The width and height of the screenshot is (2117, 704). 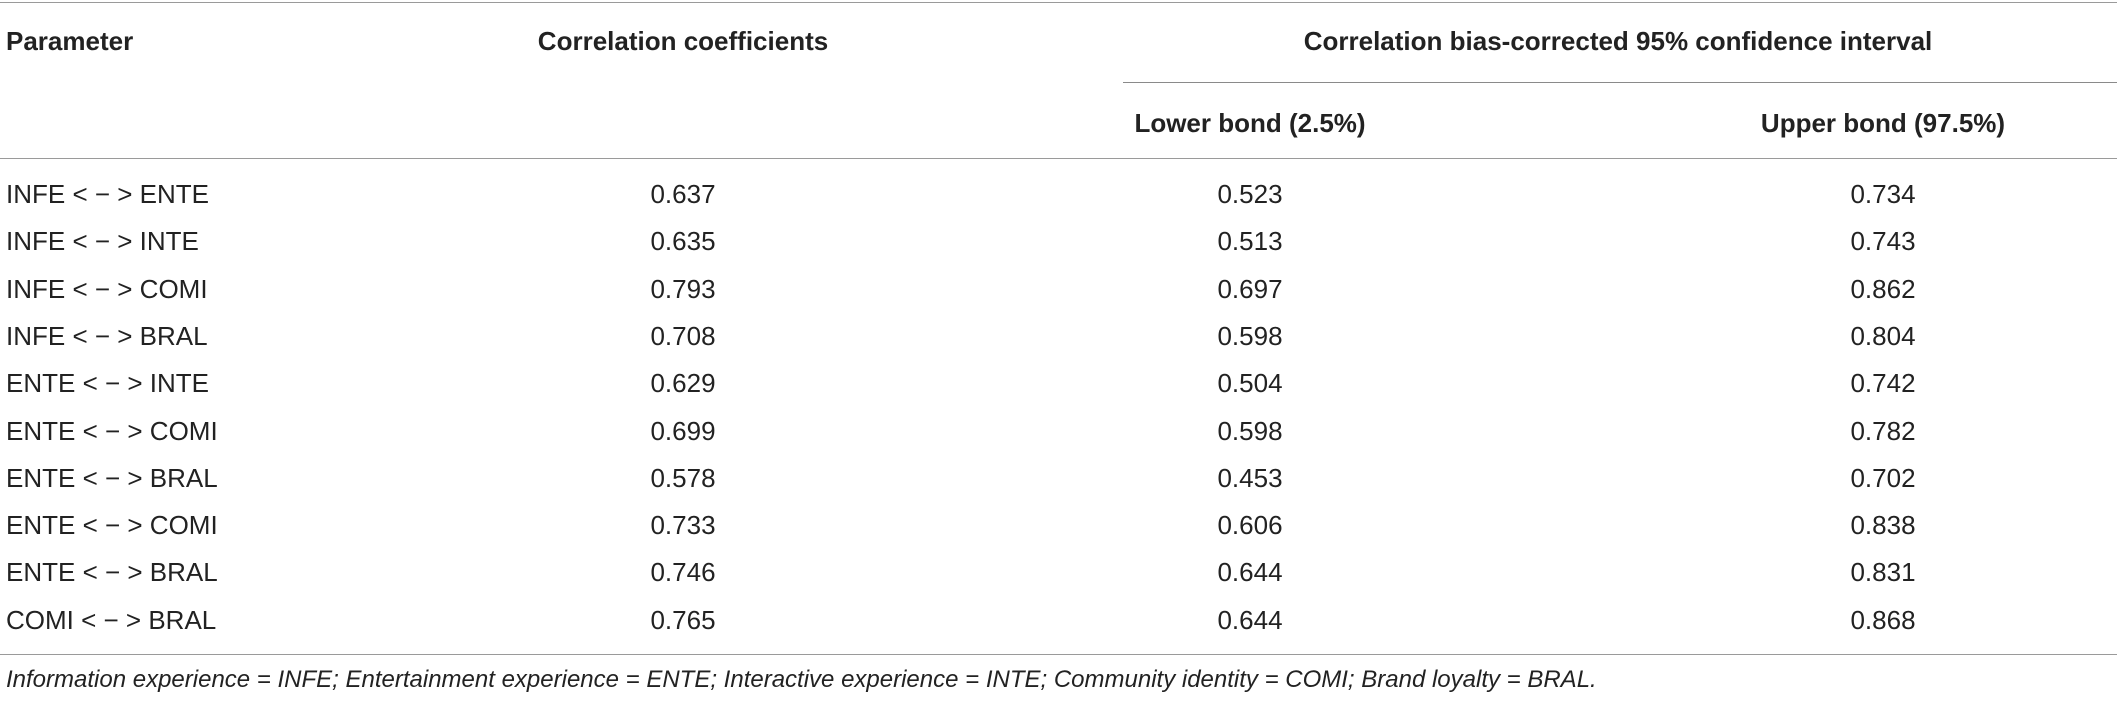 I want to click on header-parameter: Parameter, so click(x=70, y=41).